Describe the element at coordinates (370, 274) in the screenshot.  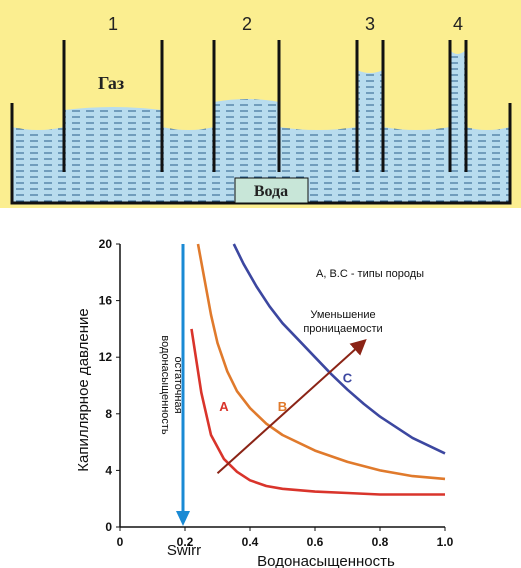
I see `legend-text: A, B.C - типы породы` at that location.